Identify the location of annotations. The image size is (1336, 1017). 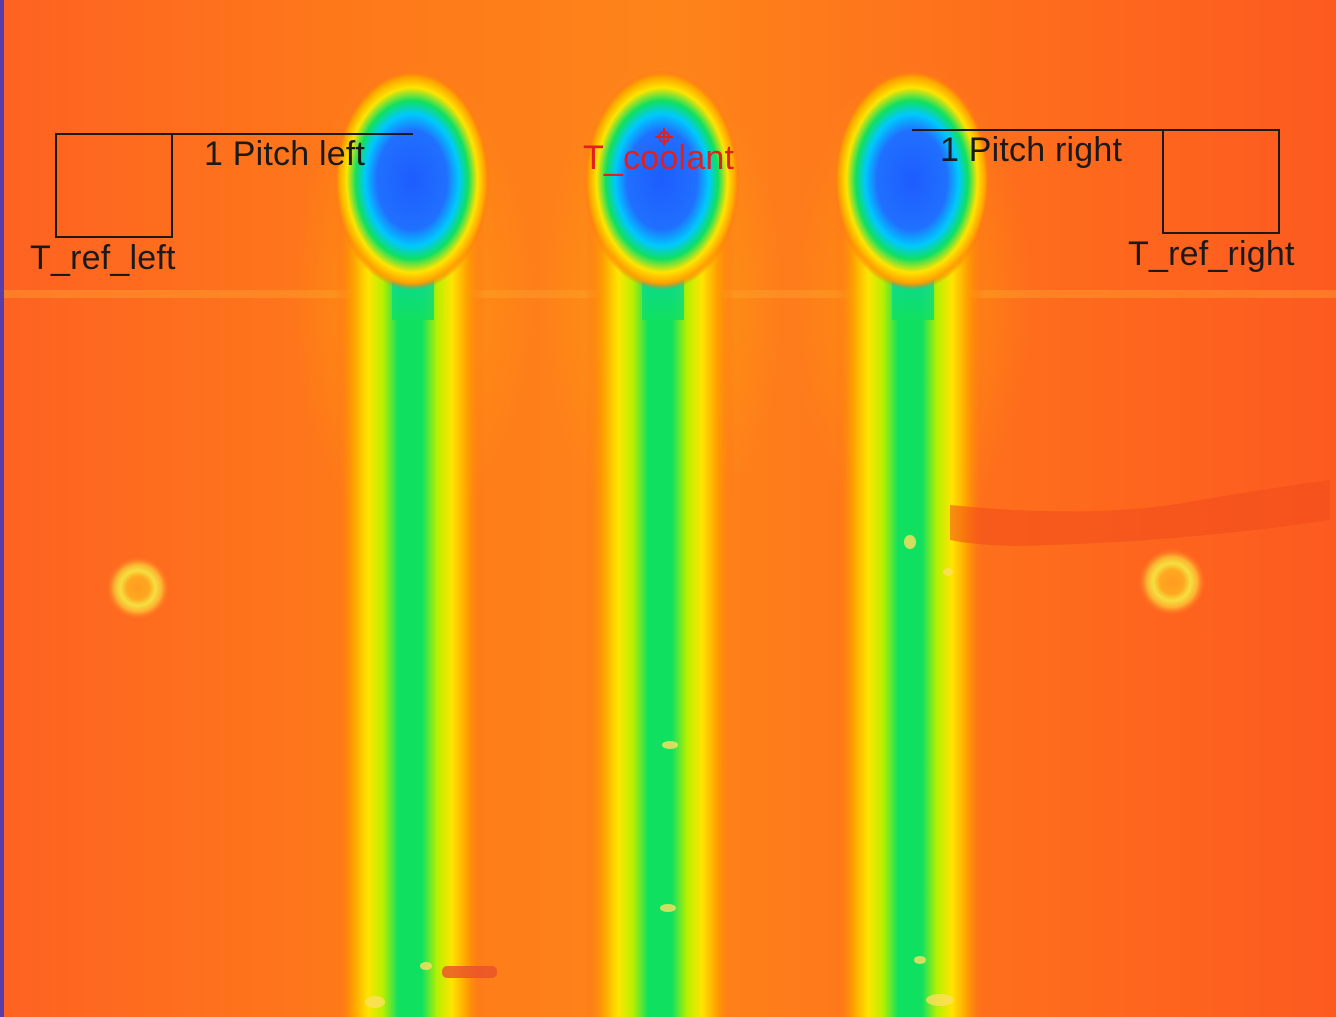
(667, 183).